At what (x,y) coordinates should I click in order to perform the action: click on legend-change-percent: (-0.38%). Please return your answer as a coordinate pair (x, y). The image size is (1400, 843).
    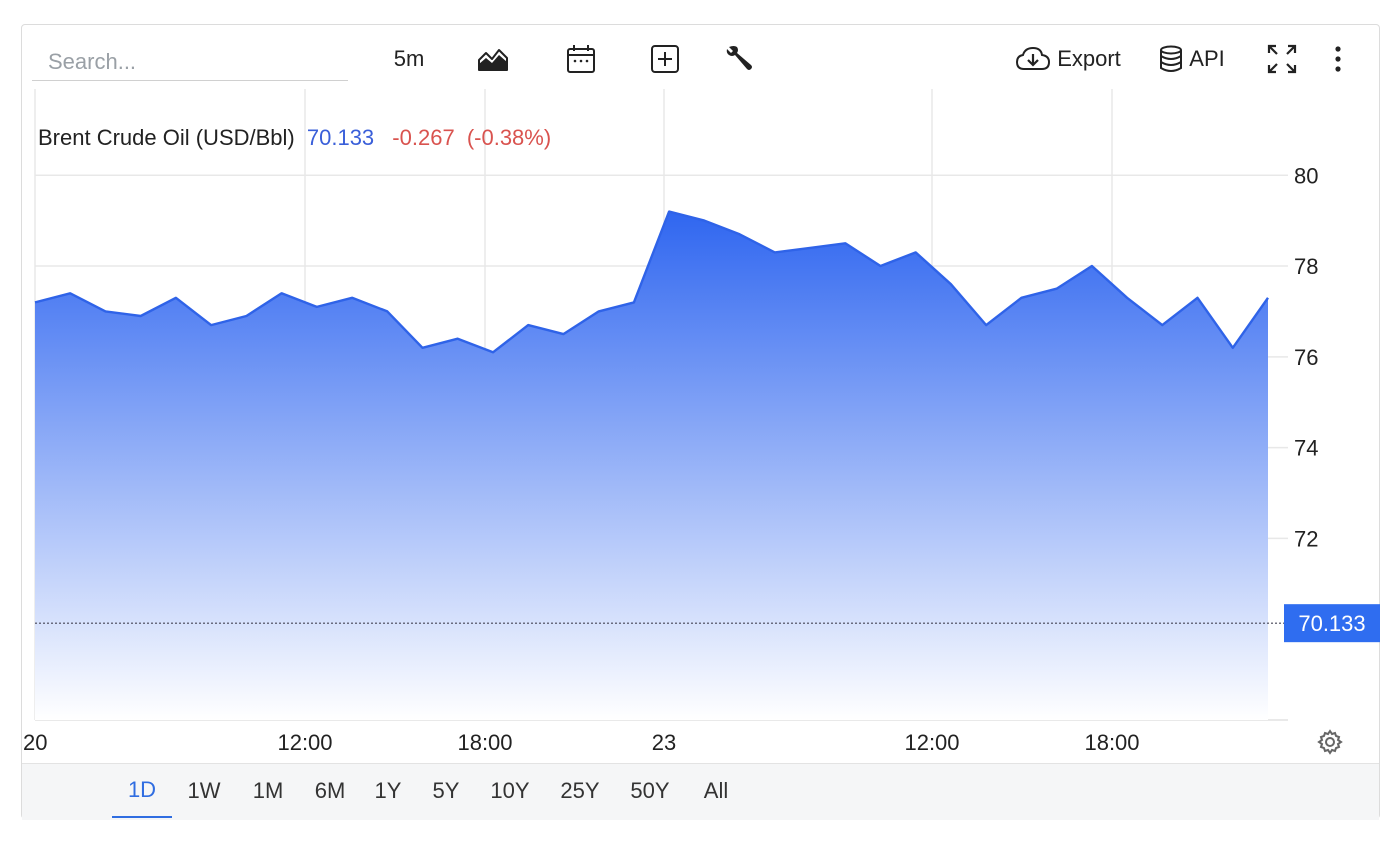
    Looking at the image, I should click on (509, 137).